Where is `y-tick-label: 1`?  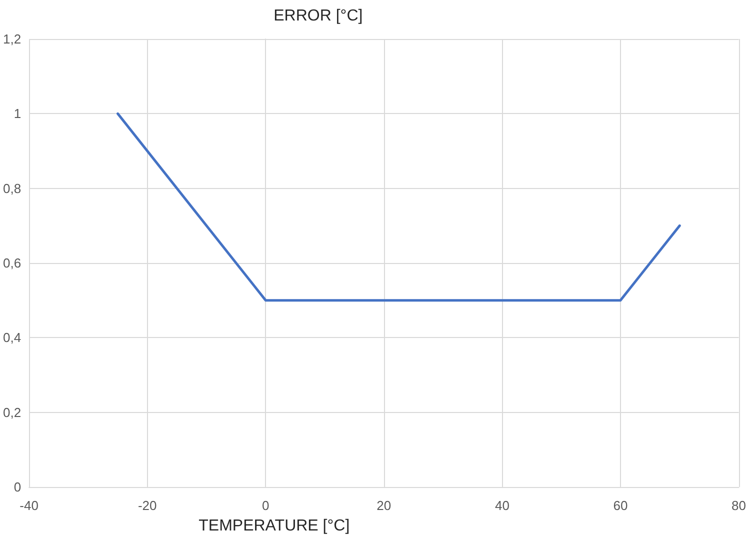
y-tick-label: 1 is located at coordinates (18, 114).